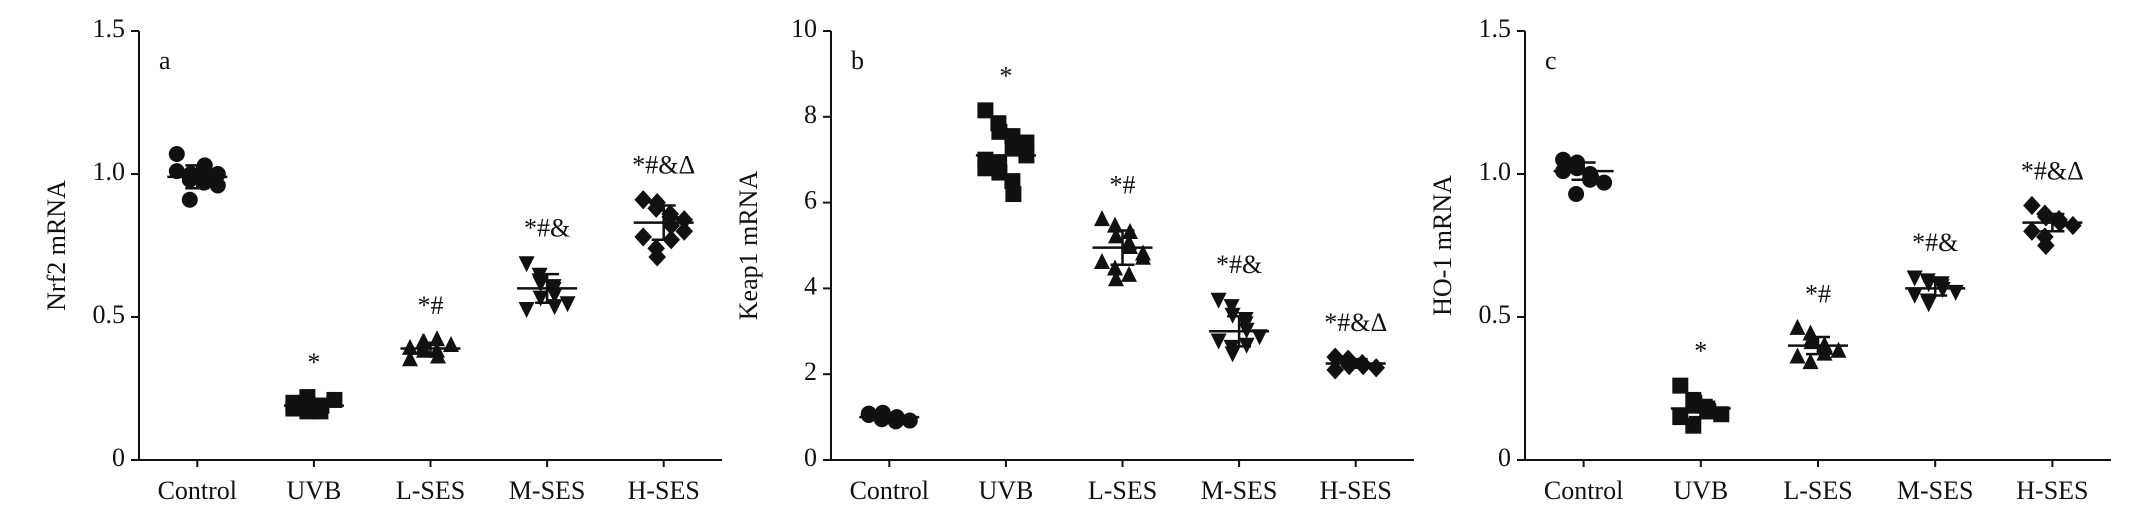 The image size is (2153, 529). What do you see at coordinates (810, 285) in the screenshot?
I see `y-tick-label: 4` at bounding box center [810, 285].